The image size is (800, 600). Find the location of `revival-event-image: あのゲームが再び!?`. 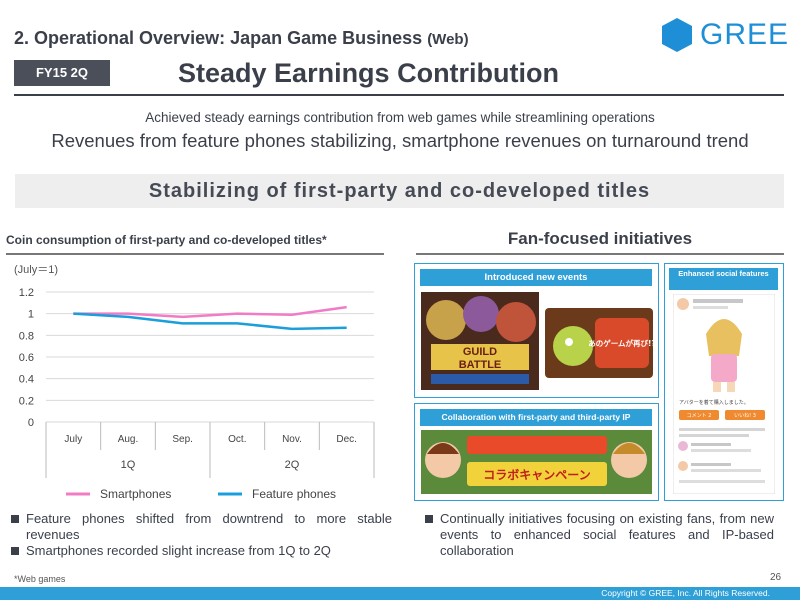

revival-event-image: あのゲームが再び!? is located at coordinates (599, 343).